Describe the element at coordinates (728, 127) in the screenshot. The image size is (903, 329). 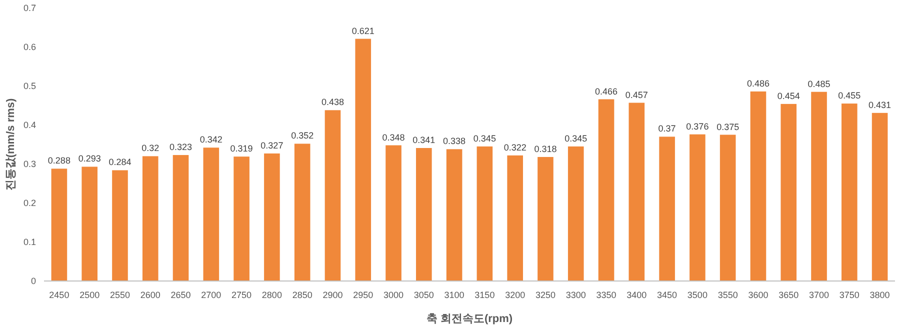
I see `data-label: 0.375` at that location.